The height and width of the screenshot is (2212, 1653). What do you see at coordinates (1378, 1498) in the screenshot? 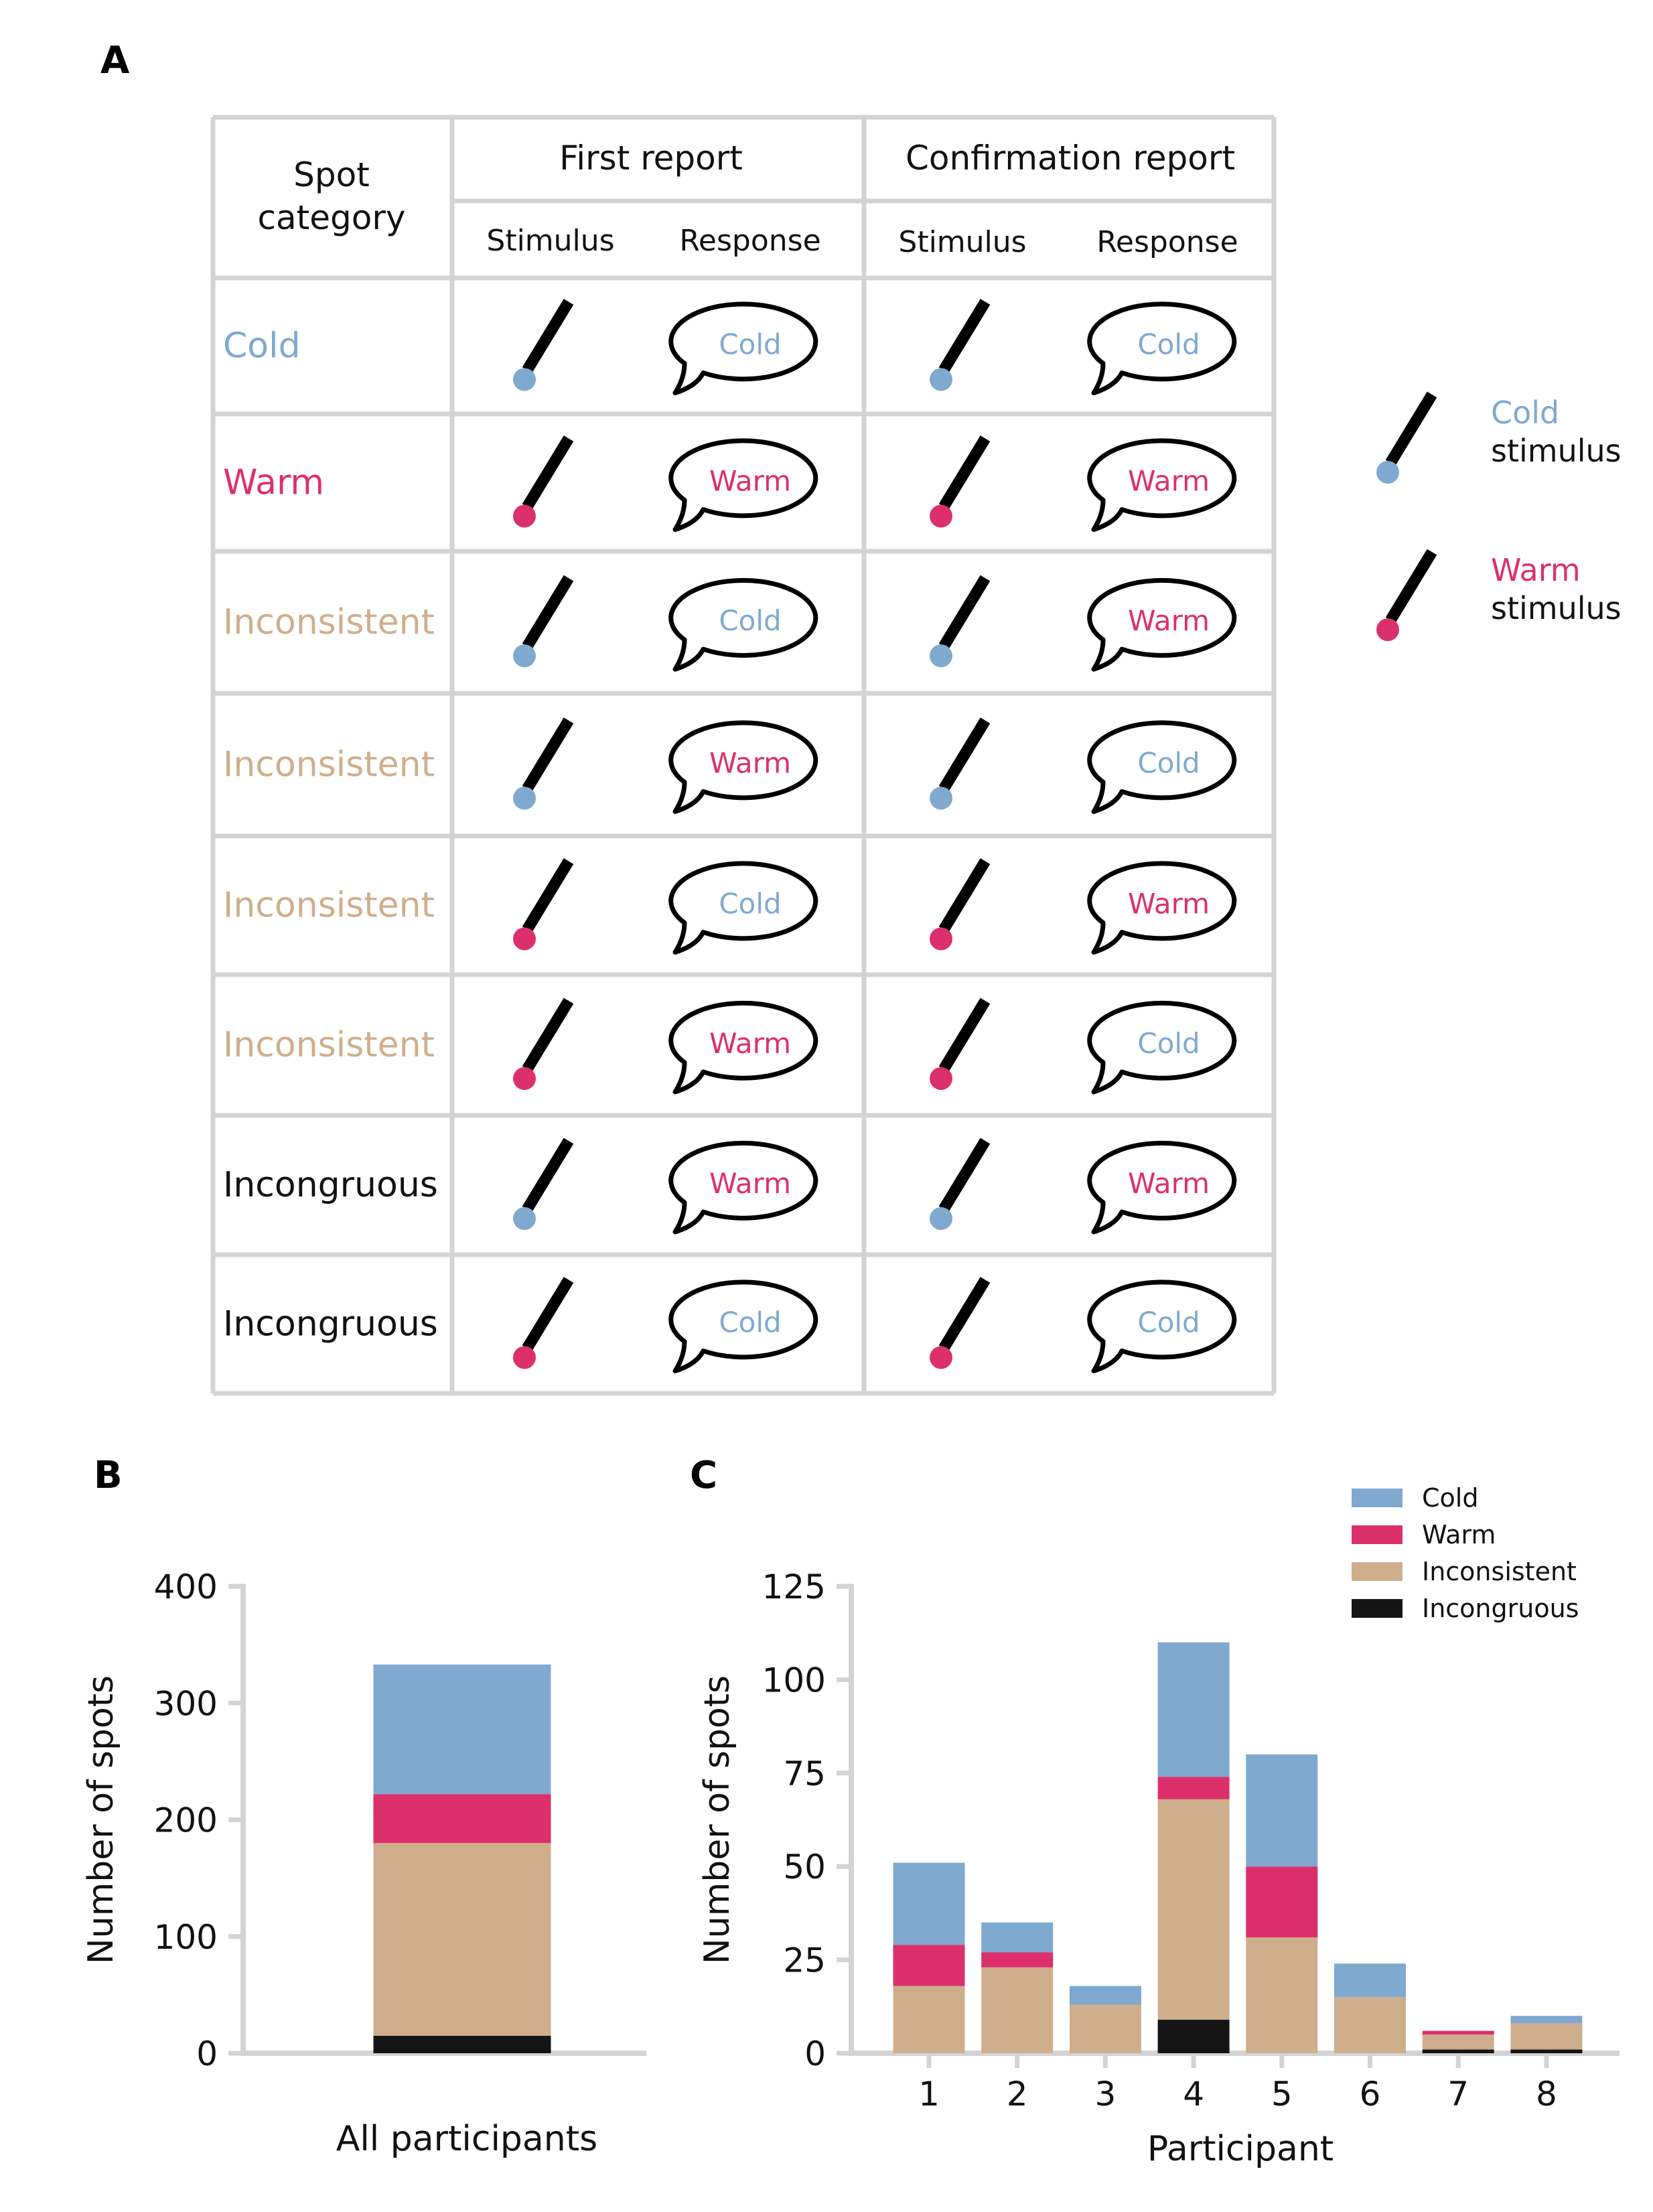
I see `legend-swatch-cold` at bounding box center [1378, 1498].